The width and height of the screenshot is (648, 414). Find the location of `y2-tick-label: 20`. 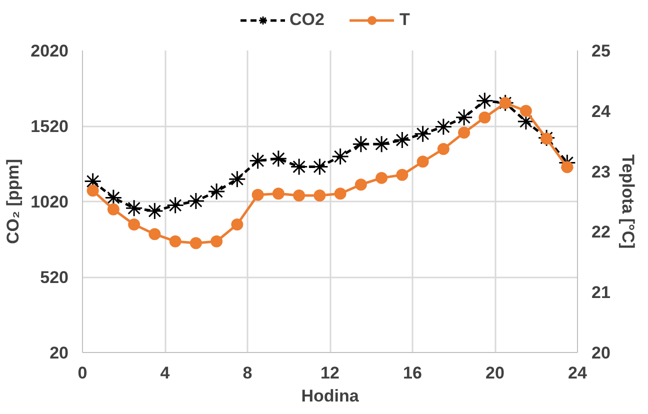

y2-tick-label: 20 is located at coordinates (601, 353).